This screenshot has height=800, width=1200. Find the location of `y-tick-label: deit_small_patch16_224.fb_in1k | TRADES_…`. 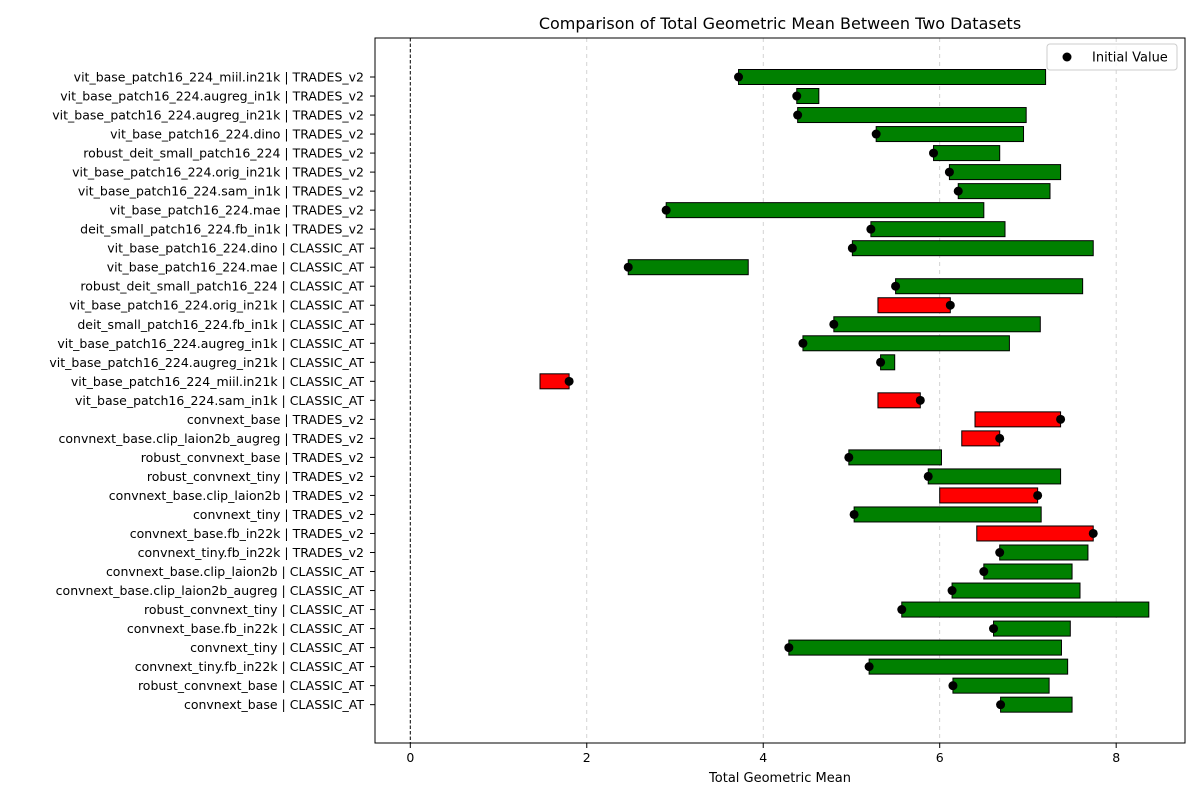

y-tick-label: deit_small_patch16_224.fb_in1k | TRADES_… is located at coordinates (222, 229).